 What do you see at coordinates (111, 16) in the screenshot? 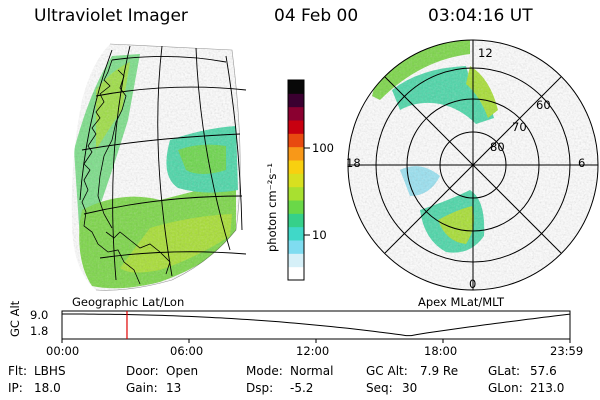
I see `instrument-title: Ultraviolet Imager` at bounding box center [111, 16].